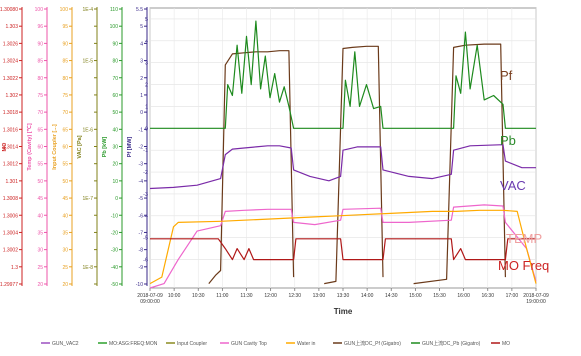 Image resolution: width=581 pixels, height=356 pixels. Describe the element at coordinates (141, 113) in the screenshot. I see `axis-tick-label: 0` at that location.